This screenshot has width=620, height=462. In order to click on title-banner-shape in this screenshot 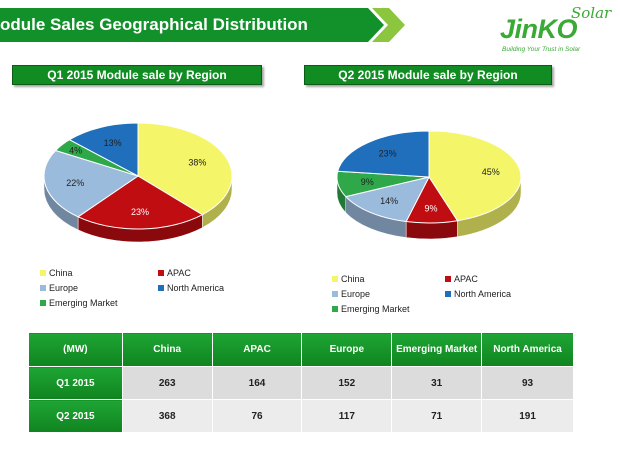, I will do `click(202, 25)`.